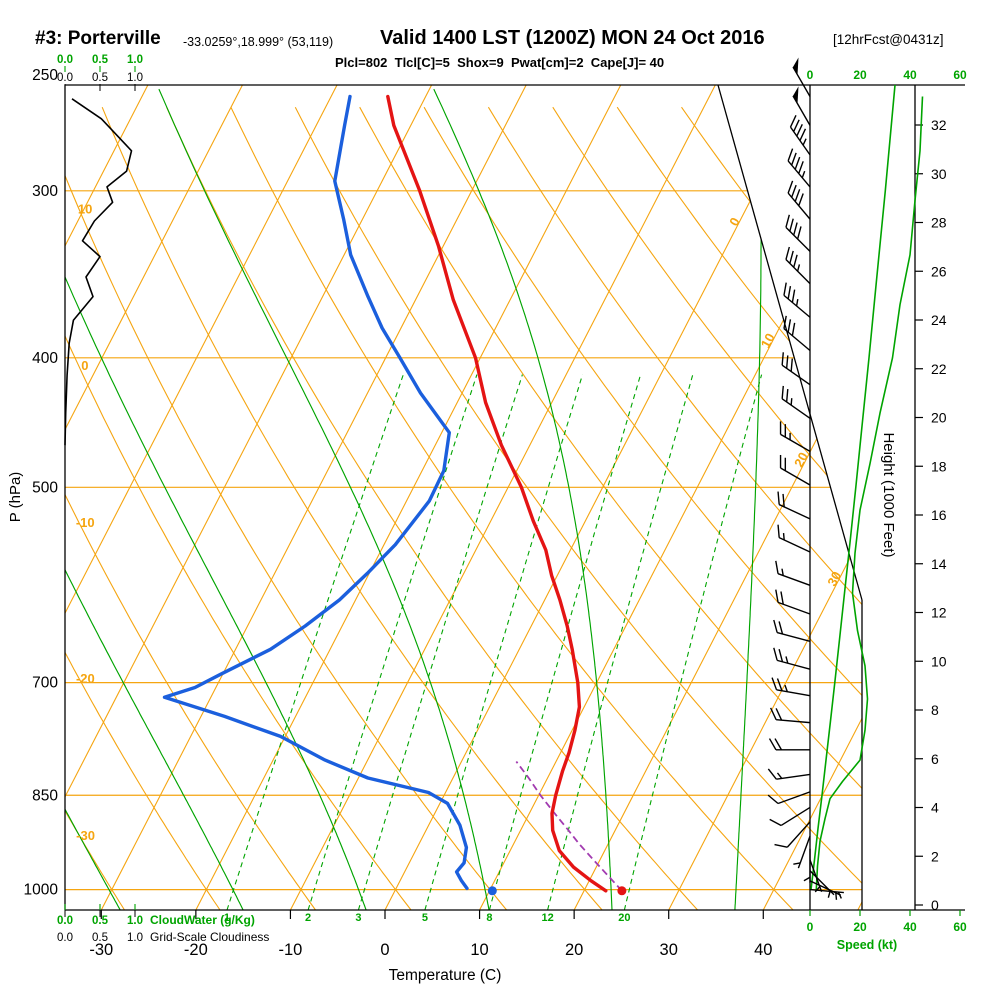  I want to click on svg-text: Grid-Scale Cloudiness, so click(209, 937).